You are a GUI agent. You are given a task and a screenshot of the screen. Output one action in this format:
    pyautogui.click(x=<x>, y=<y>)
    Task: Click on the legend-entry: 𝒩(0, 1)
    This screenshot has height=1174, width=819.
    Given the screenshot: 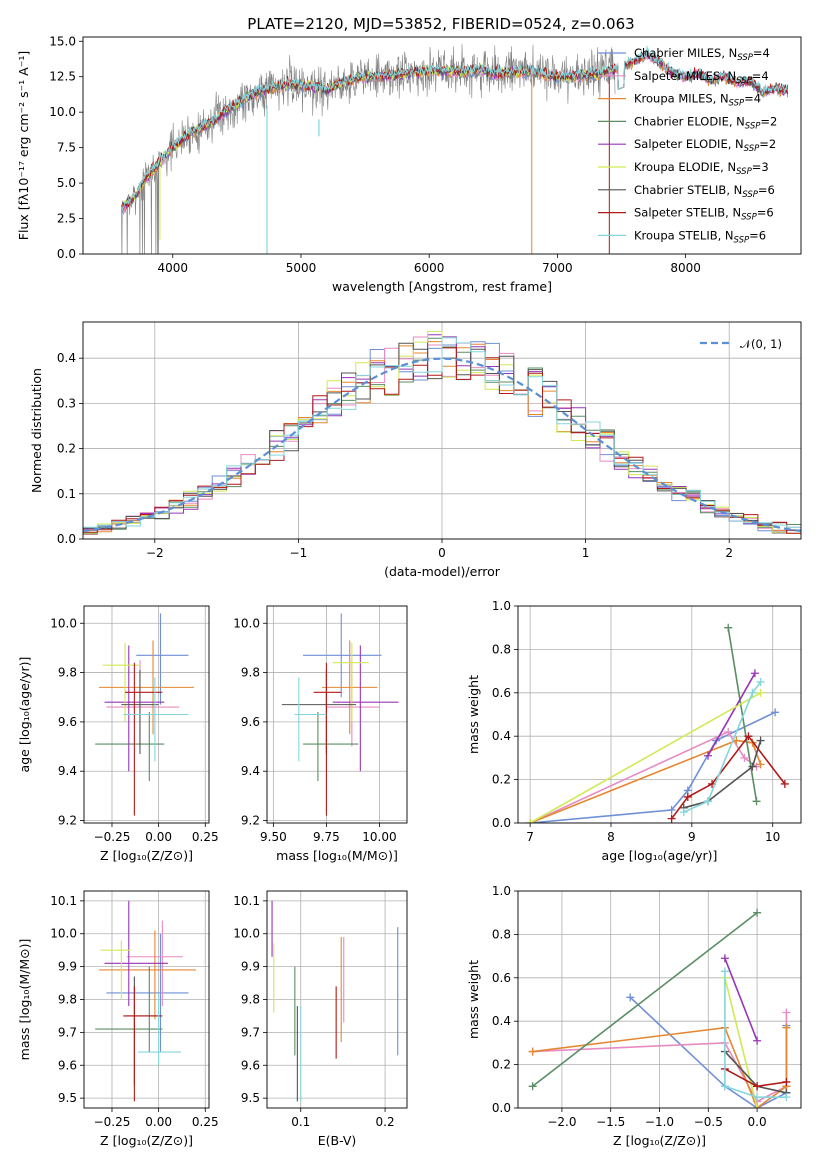 What is the action you would take?
    pyautogui.click(x=761, y=344)
    